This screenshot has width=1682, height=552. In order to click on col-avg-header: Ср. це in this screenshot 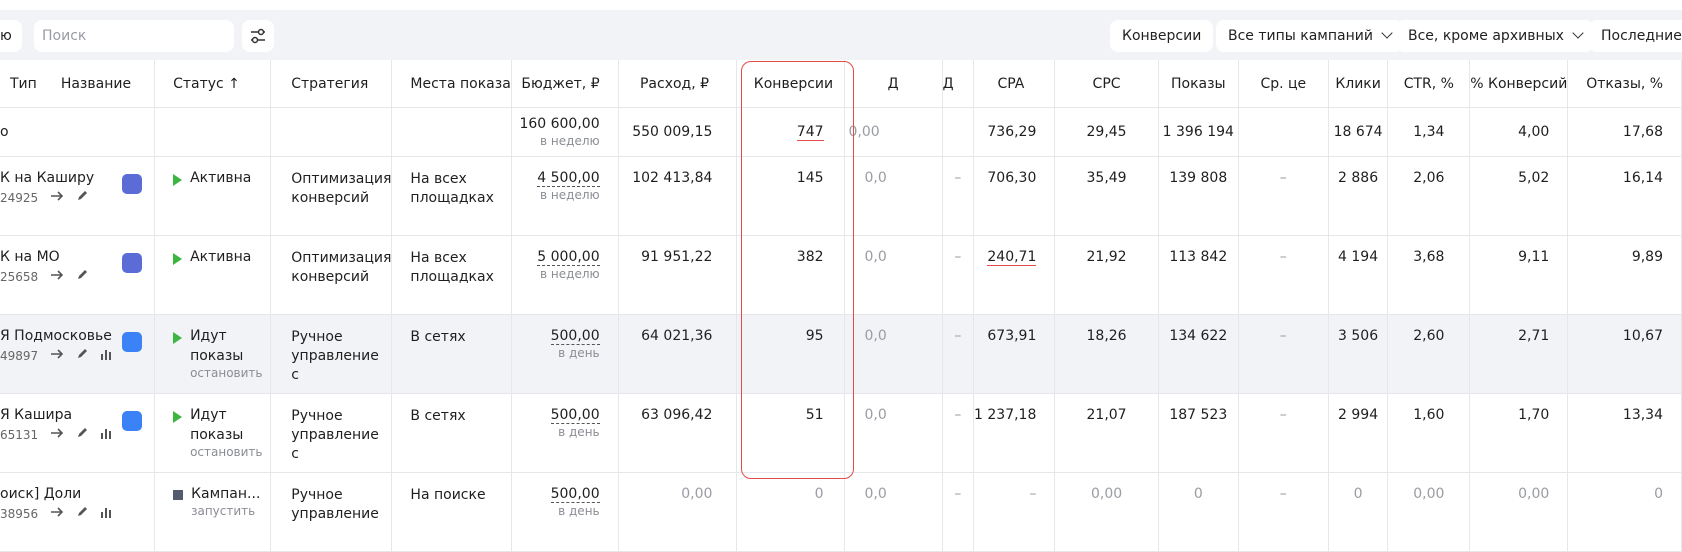, I will do `click(1283, 84)`.